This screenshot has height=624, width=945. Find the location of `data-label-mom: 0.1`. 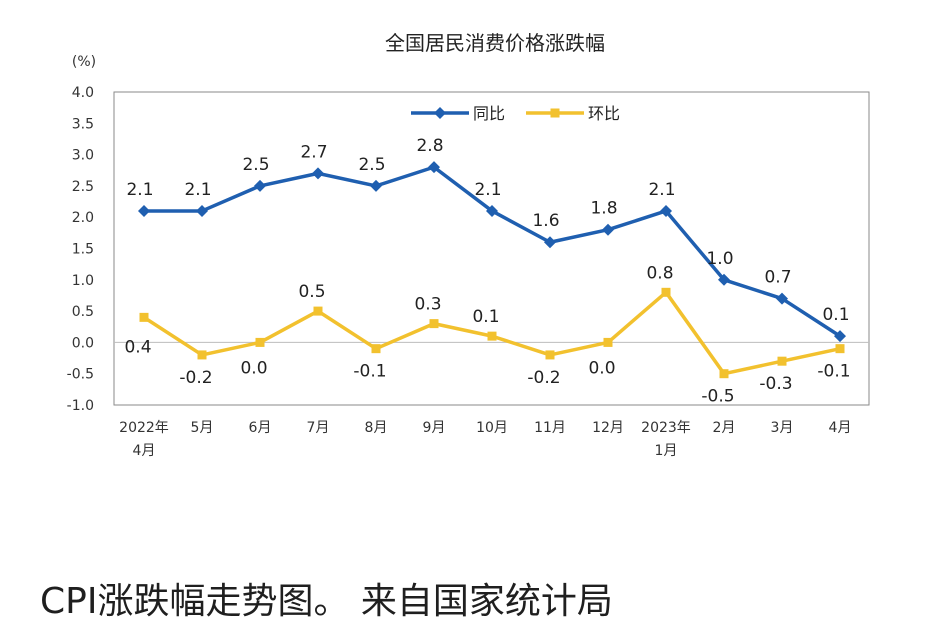

data-label-mom: 0.1 is located at coordinates (485, 317).